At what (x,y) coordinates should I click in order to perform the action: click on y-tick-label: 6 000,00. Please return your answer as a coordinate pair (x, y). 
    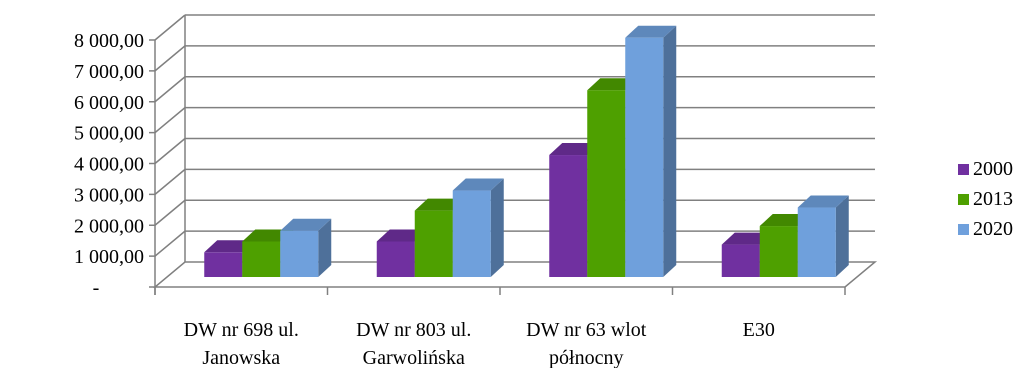
    Looking at the image, I should click on (109, 103).